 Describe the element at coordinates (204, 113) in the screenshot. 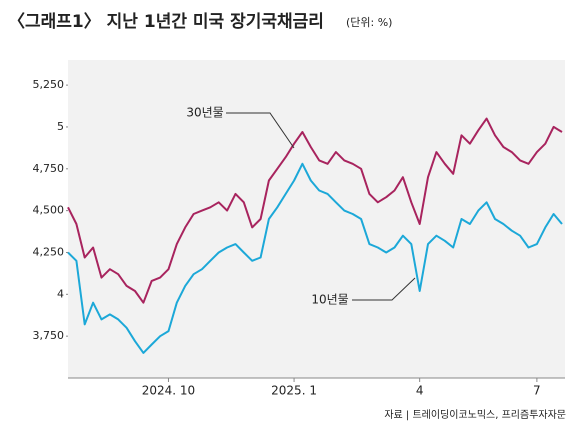

I see `series-label: 30년물` at that location.